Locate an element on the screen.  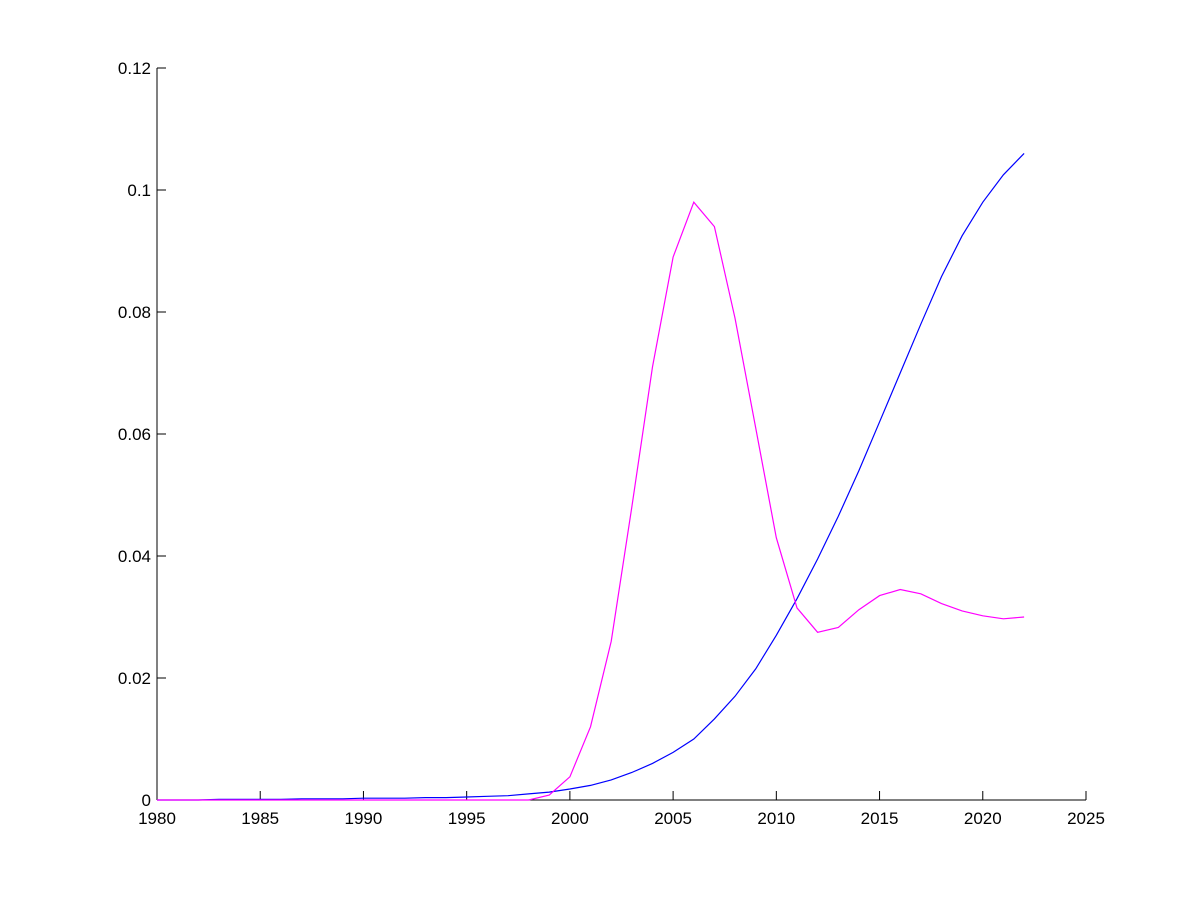
x-tick-label: 2025 is located at coordinates (1086, 818).